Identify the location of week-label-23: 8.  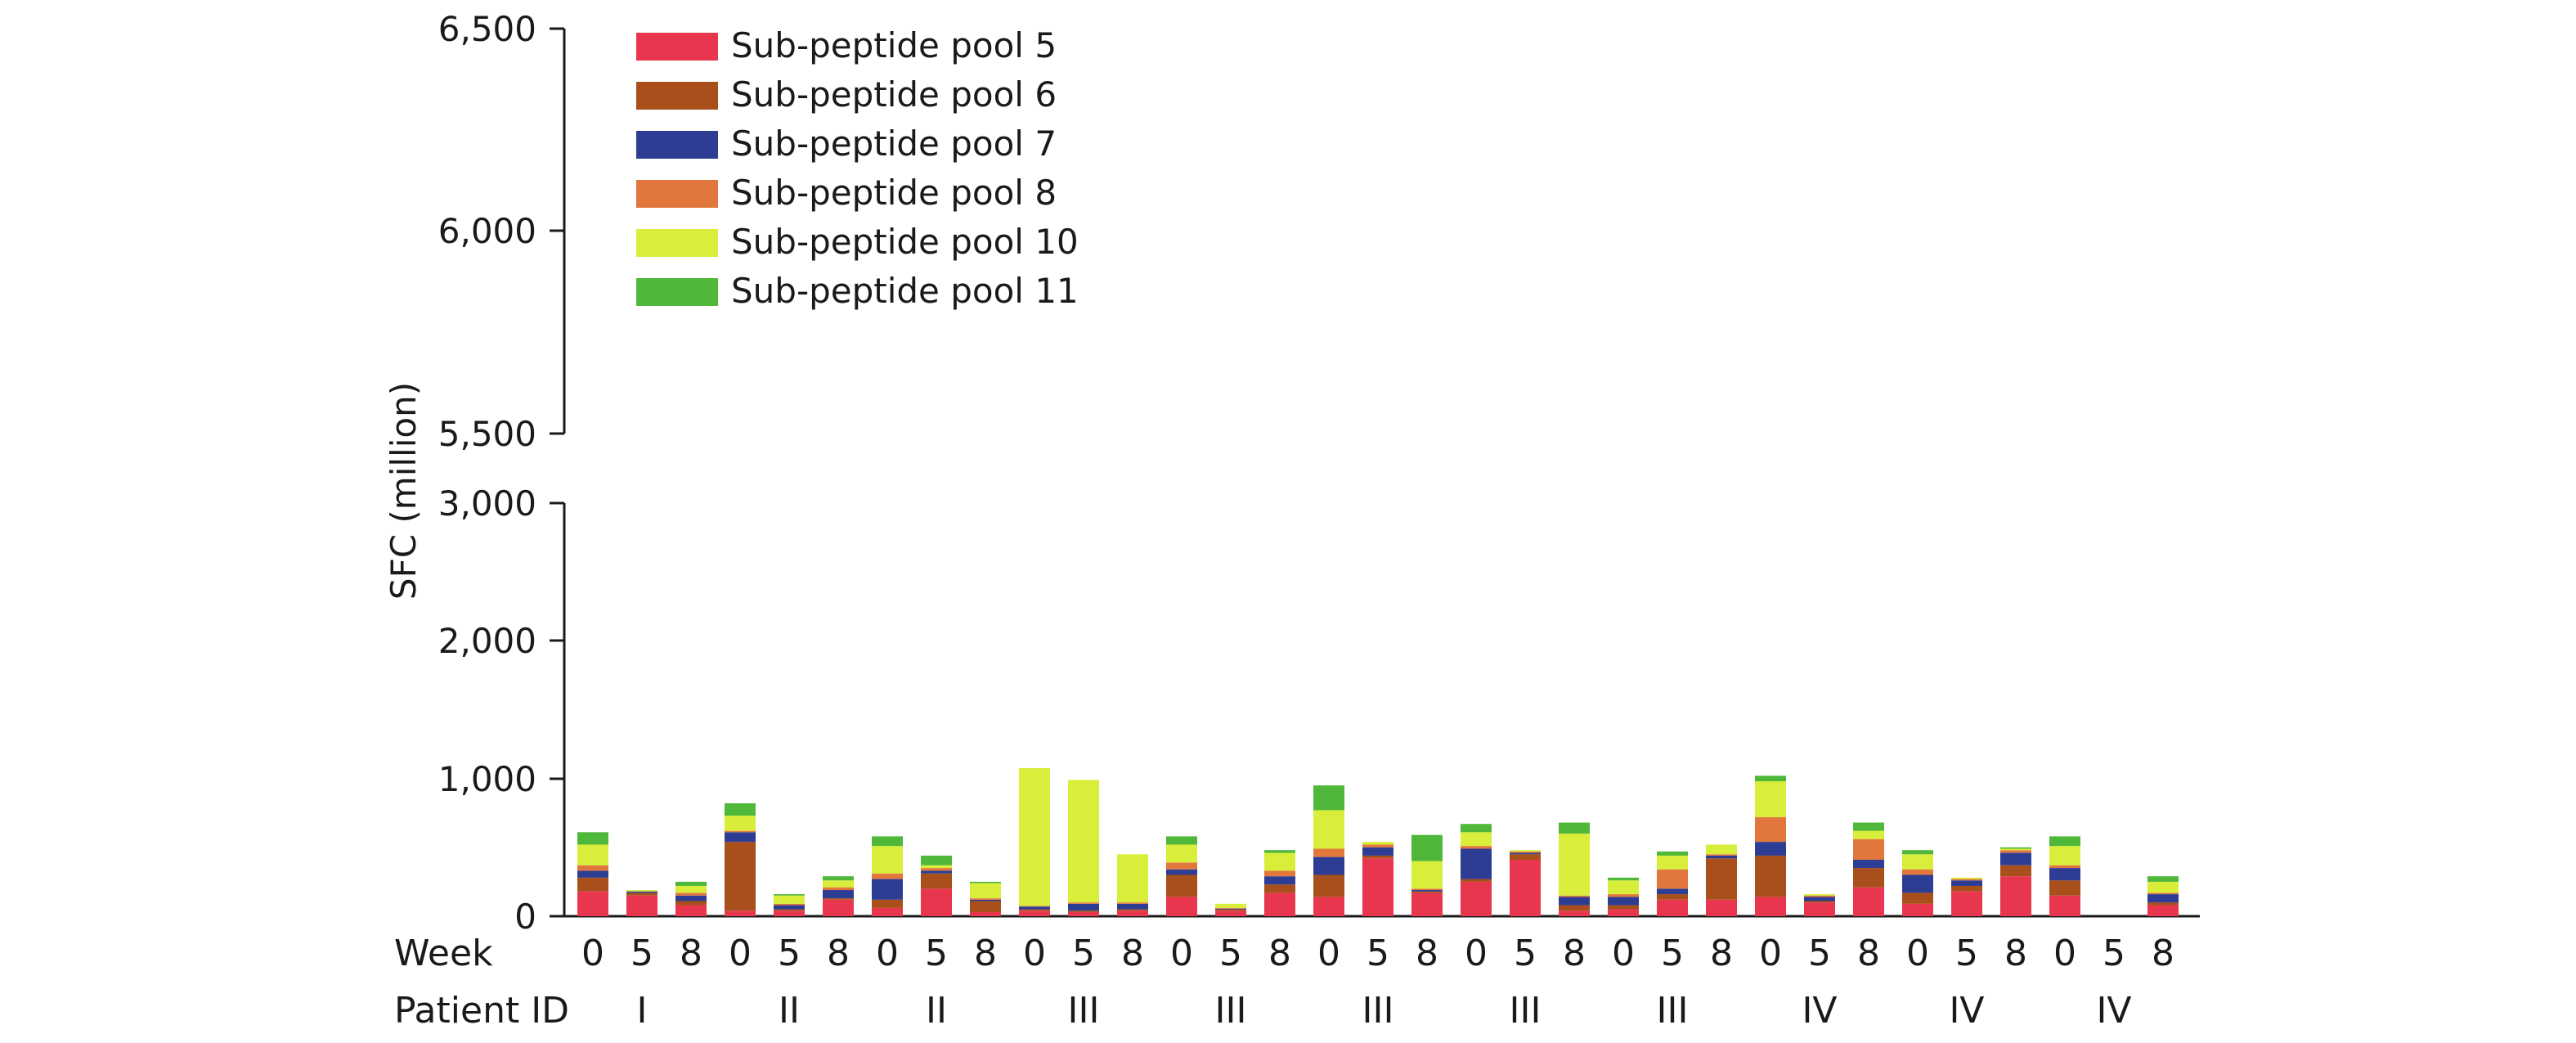
(1721, 953).